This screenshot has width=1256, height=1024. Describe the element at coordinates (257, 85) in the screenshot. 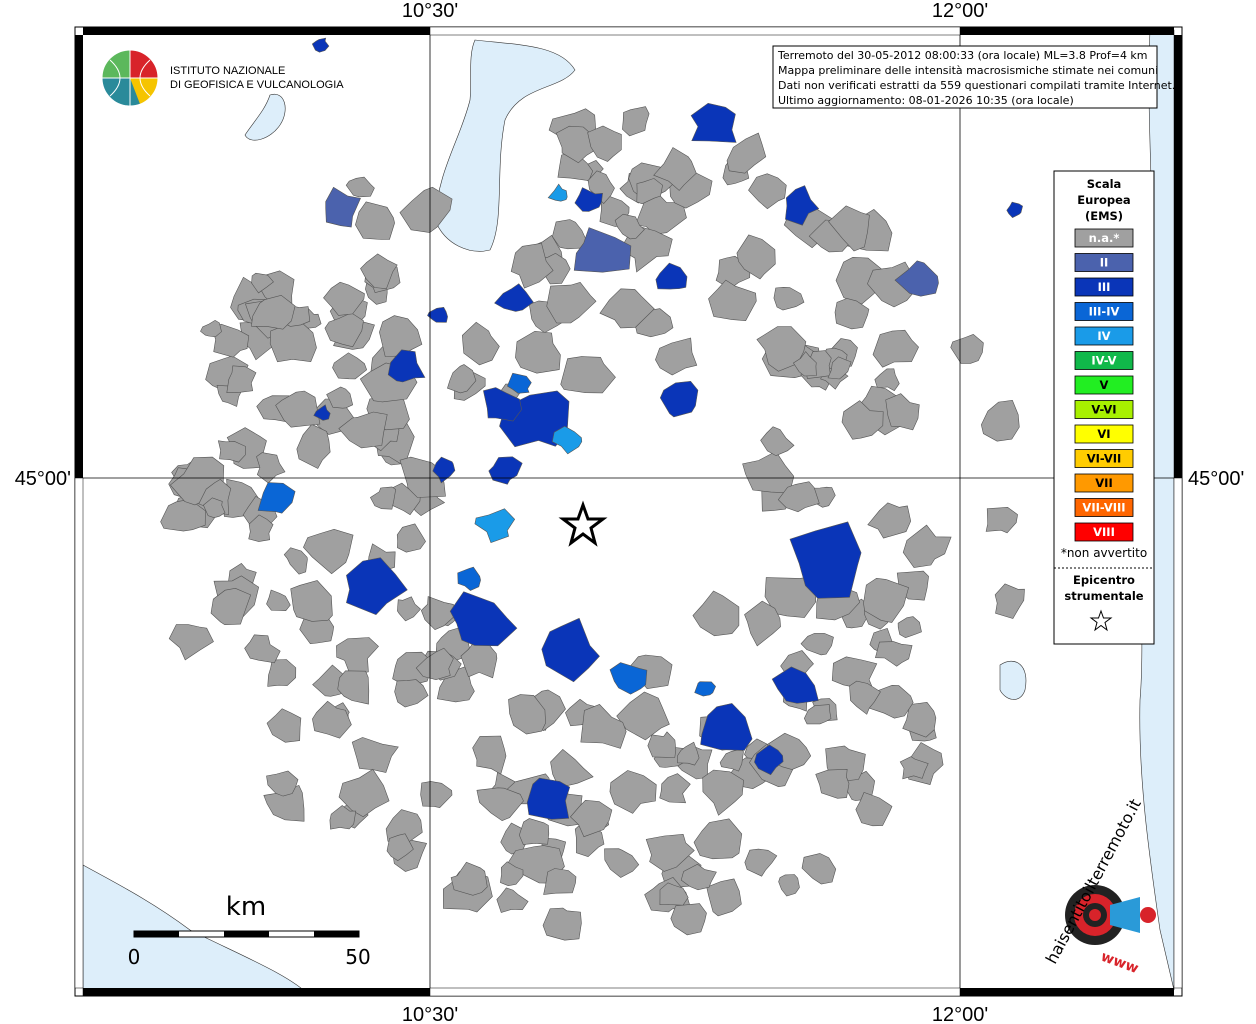

I see `institute-name: DI GEOFISICA E VULCANOLOGIA` at that location.